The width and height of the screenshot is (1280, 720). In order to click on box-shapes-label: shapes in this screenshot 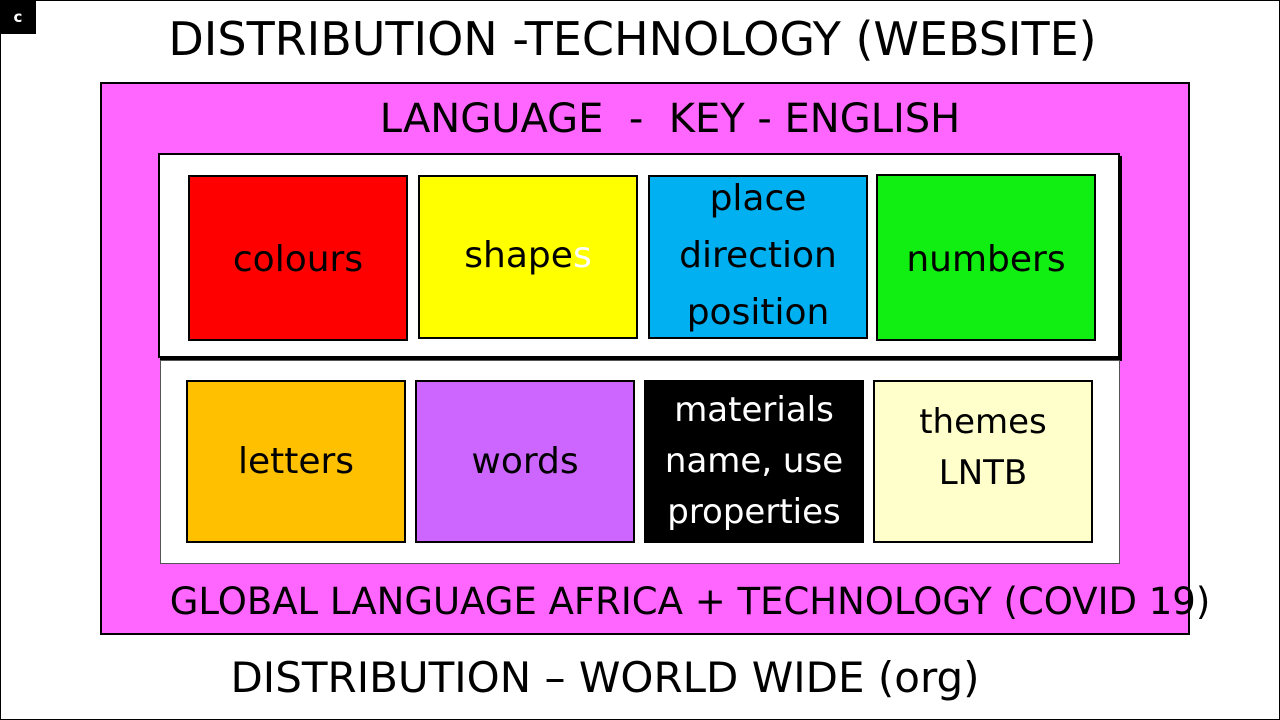, I will do `click(527, 256)`.